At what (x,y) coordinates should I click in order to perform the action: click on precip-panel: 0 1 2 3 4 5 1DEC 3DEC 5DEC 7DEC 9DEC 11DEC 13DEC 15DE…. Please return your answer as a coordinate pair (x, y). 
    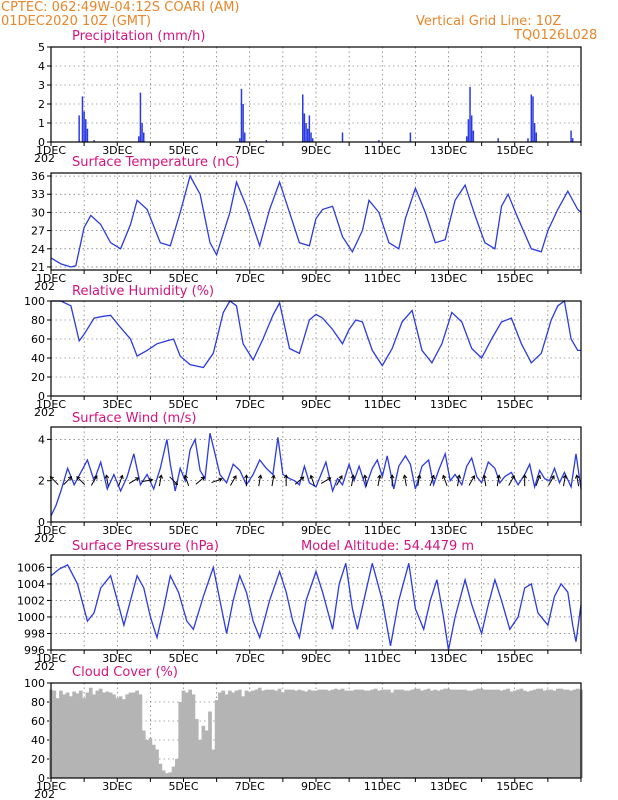
    Looking at the image, I should click on (308, 103).